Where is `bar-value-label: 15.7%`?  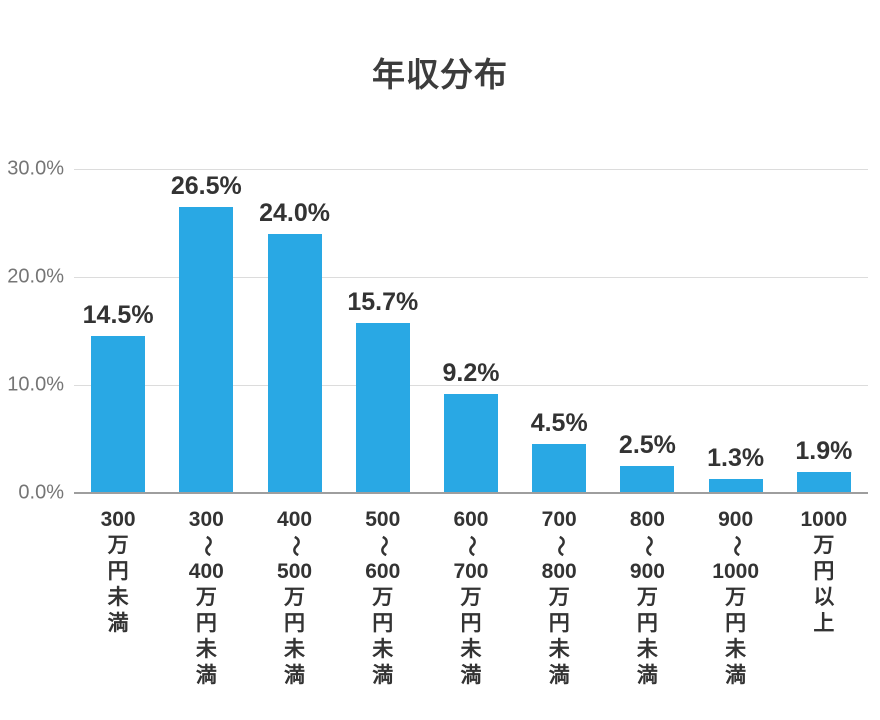
bar-value-label: 15.7% is located at coordinates (383, 302).